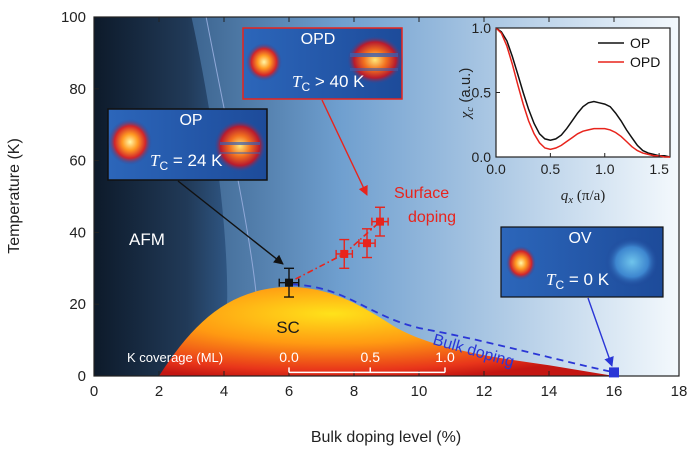 This screenshot has width=700, height=450. What do you see at coordinates (482, 157) in the screenshot?
I see `inset-y-tick-label: 0.0` at bounding box center [482, 157].